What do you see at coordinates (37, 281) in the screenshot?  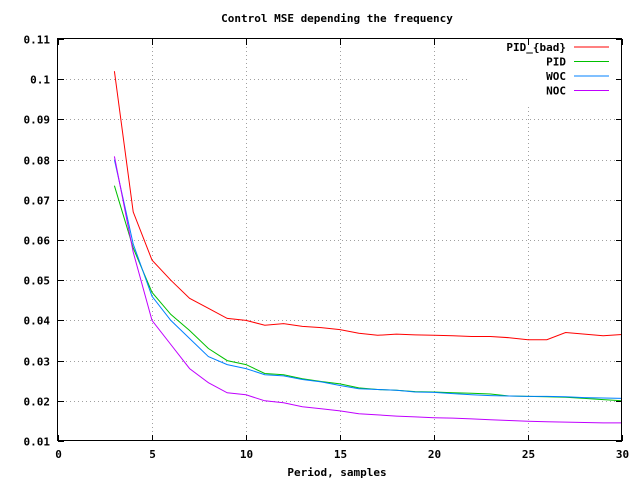 I see `y-tick-label: 0.05` at bounding box center [37, 281].